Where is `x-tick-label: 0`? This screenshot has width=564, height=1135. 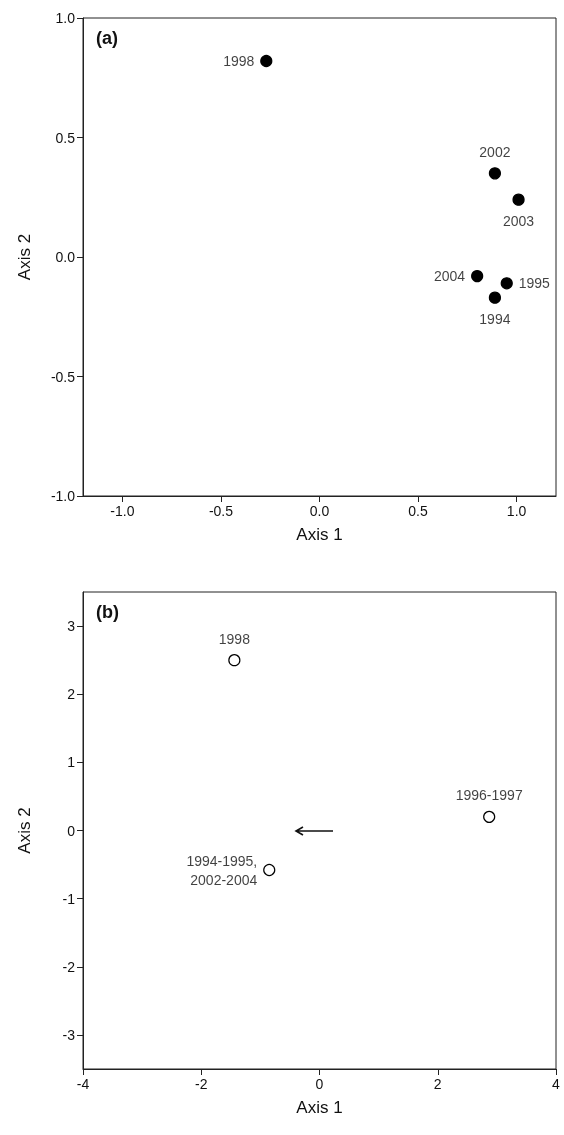 x-tick-label: 0 is located at coordinates (319, 1084).